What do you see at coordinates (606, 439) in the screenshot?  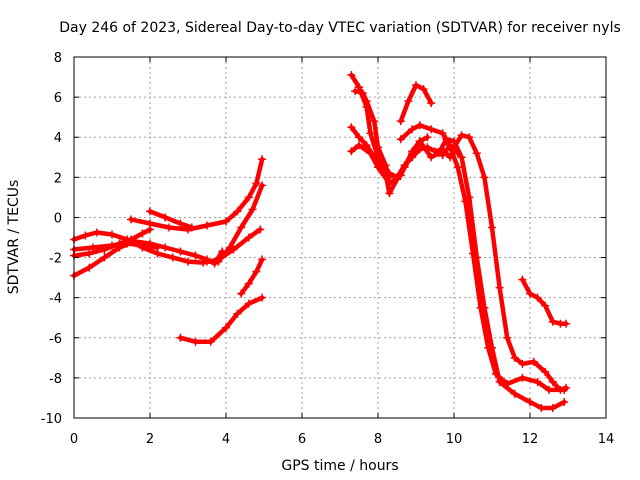 I see `x-tick-label: 14` at bounding box center [606, 439].